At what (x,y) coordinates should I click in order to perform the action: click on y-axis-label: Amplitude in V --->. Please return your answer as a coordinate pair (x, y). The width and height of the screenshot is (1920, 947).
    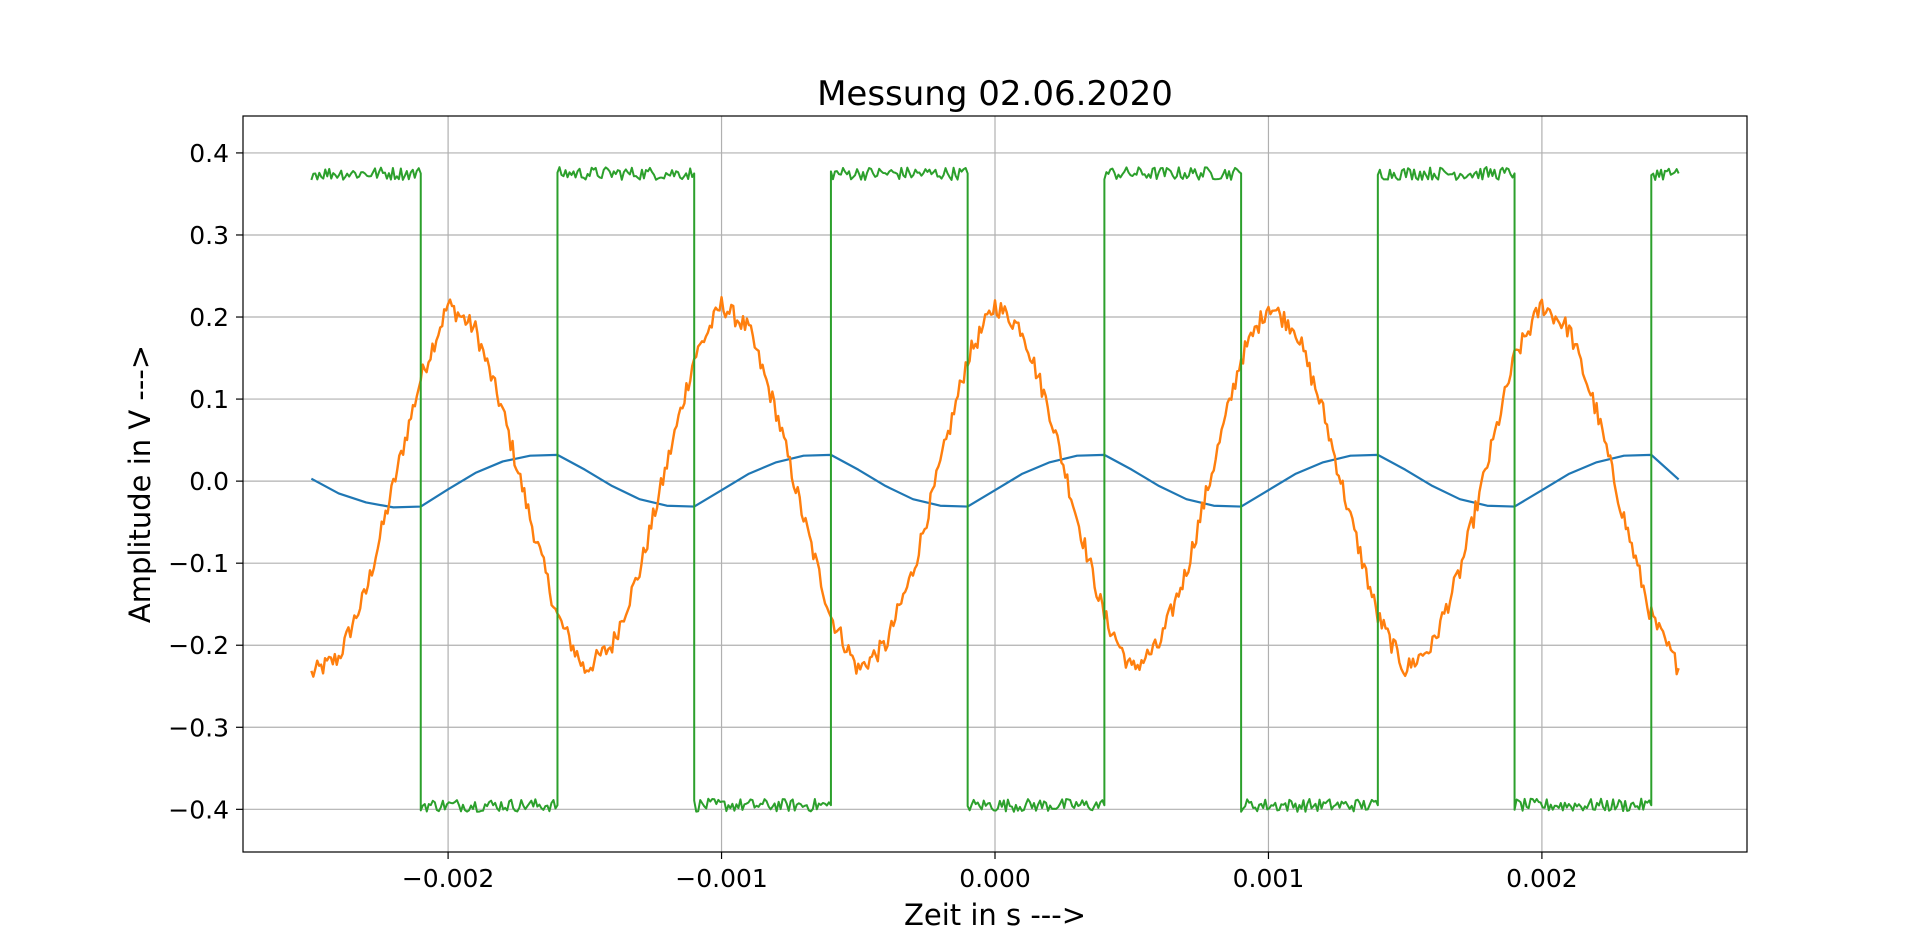
    Looking at the image, I should click on (140, 484).